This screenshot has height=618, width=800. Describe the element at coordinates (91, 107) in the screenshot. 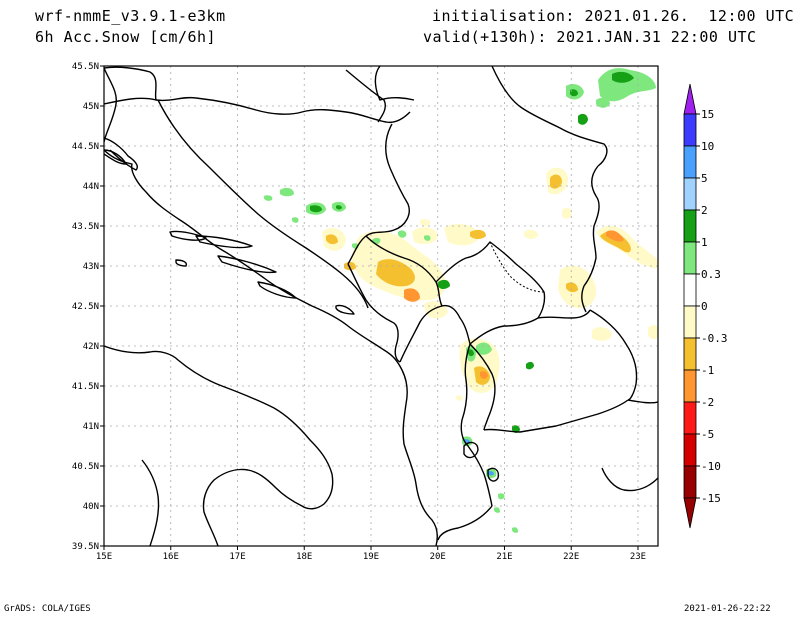

I see `lat-tick-label: 45N` at that location.